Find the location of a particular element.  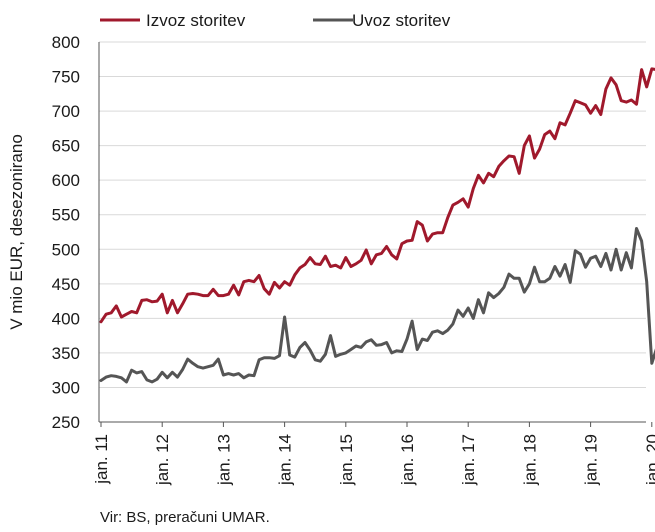

x-tick-label: jan. 11 is located at coordinates (101, 459).